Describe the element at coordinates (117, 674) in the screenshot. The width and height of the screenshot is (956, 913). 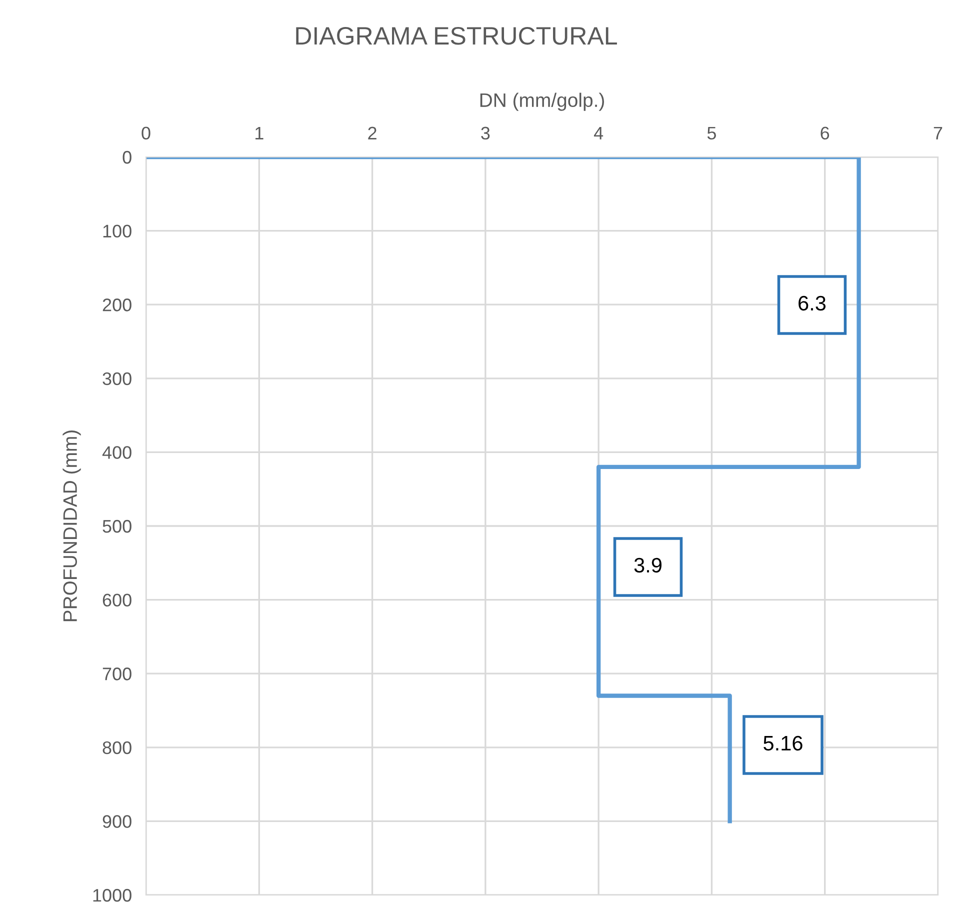
I see `y-tick-label: 700` at that location.